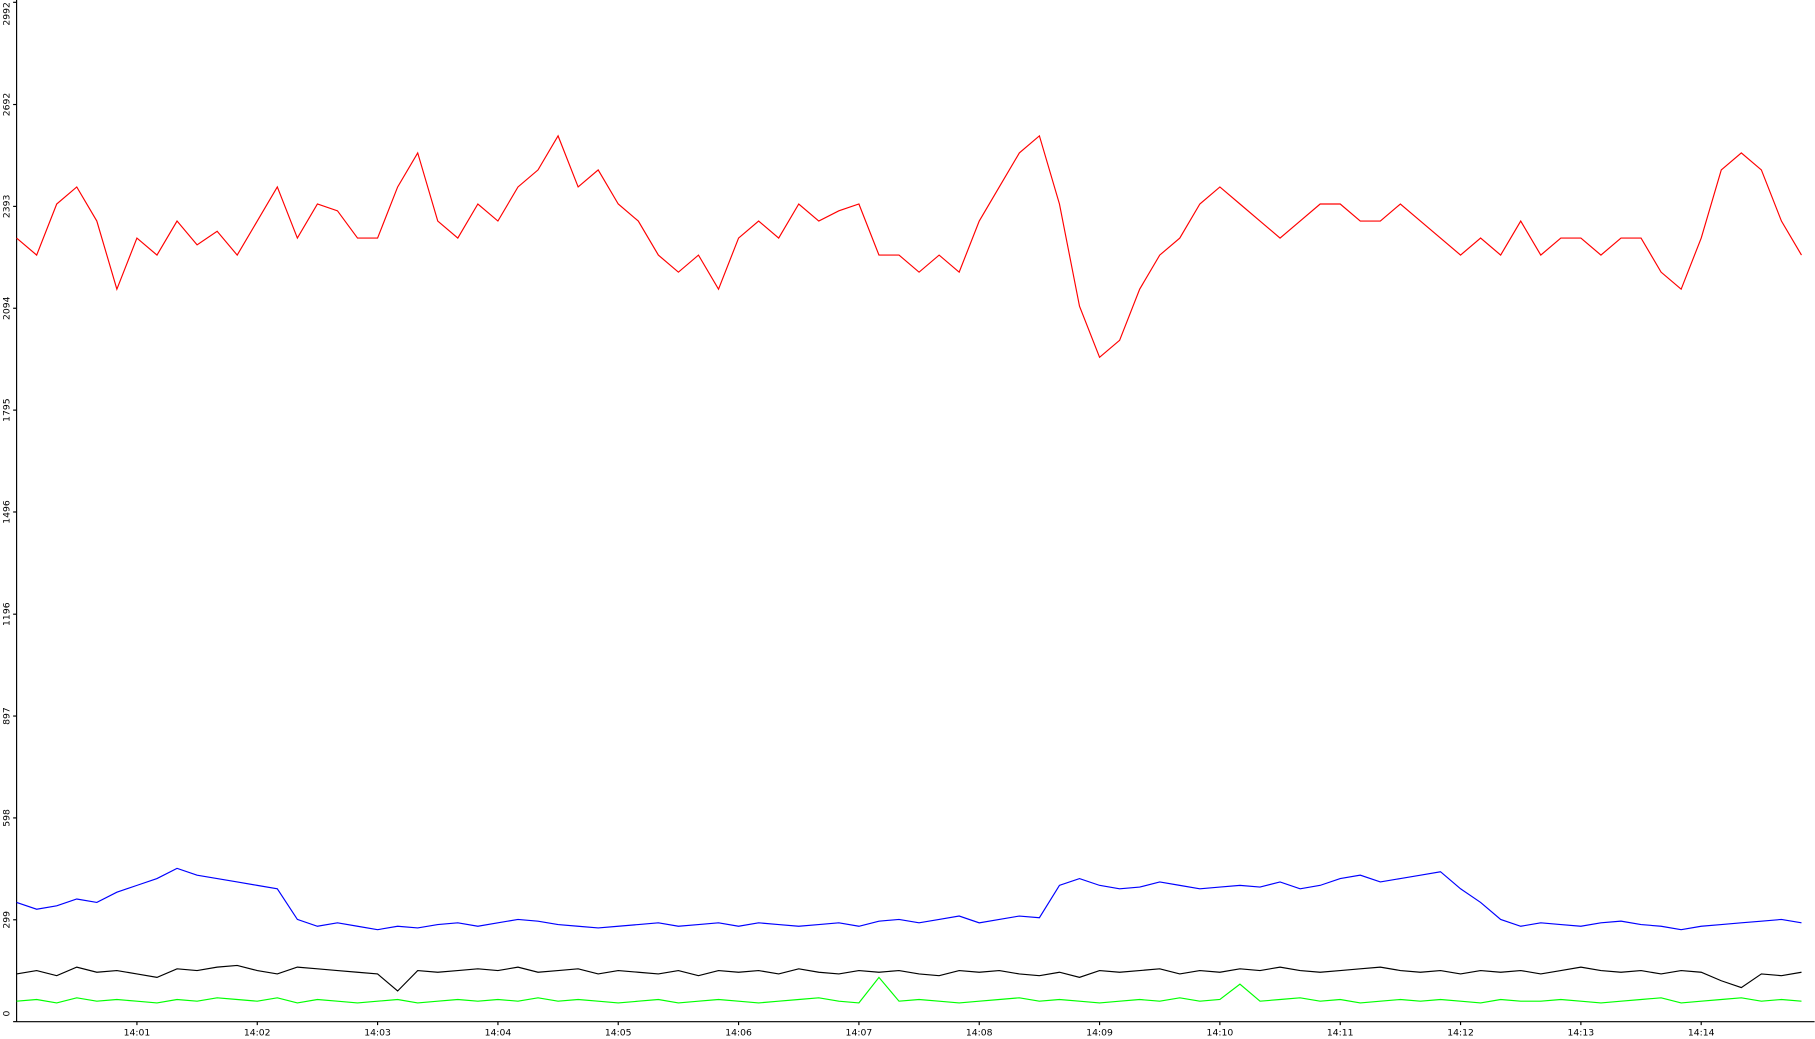 The width and height of the screenshot is (1815, 1039). What do you see at coordinates (7, 920) in the screenshot?
I see `y-tick-label: 299` at bounding box center [7, 920].